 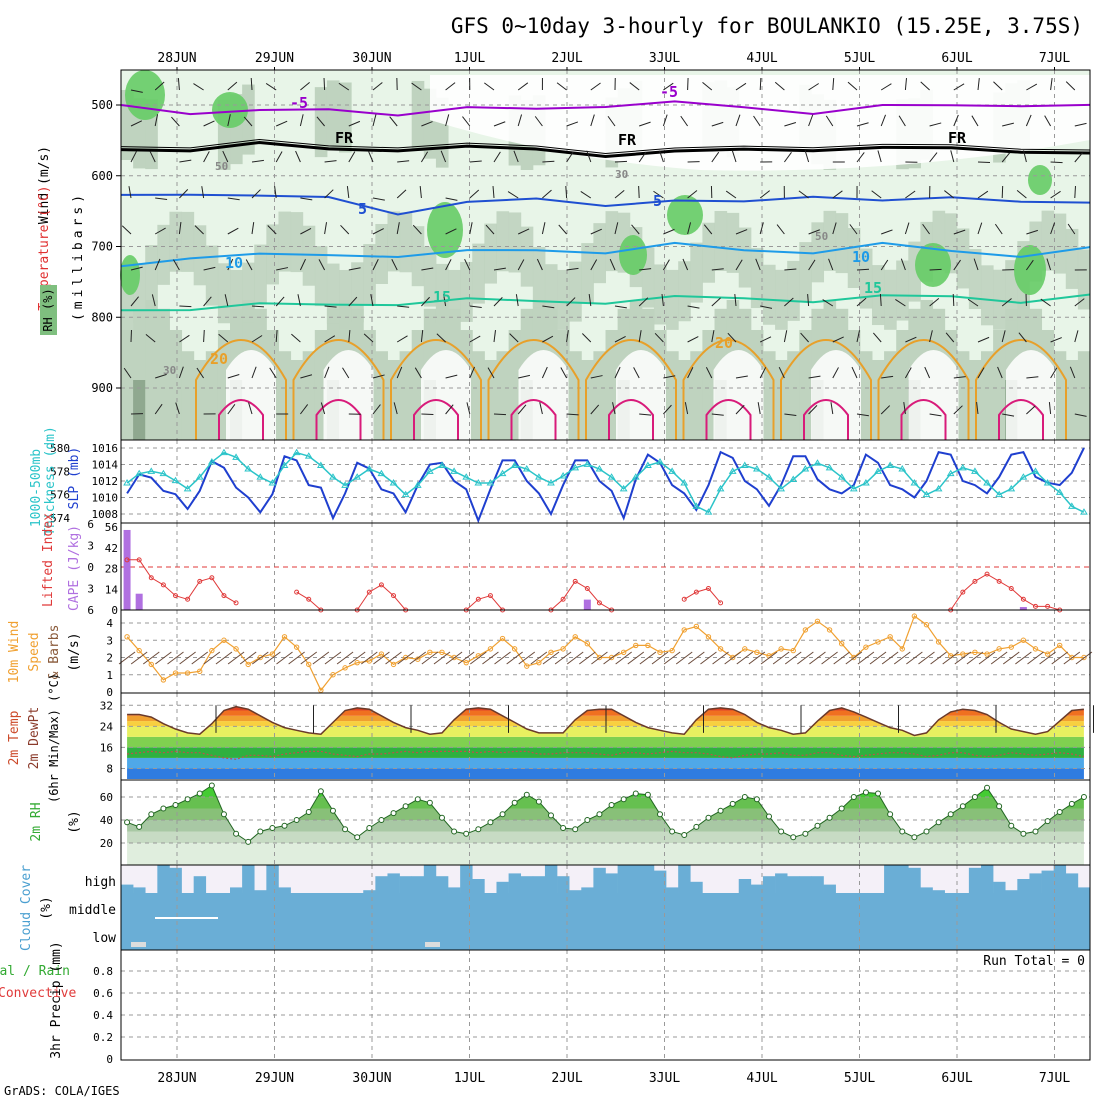 I want to click on thickness-line, so click(x=605, y=482).